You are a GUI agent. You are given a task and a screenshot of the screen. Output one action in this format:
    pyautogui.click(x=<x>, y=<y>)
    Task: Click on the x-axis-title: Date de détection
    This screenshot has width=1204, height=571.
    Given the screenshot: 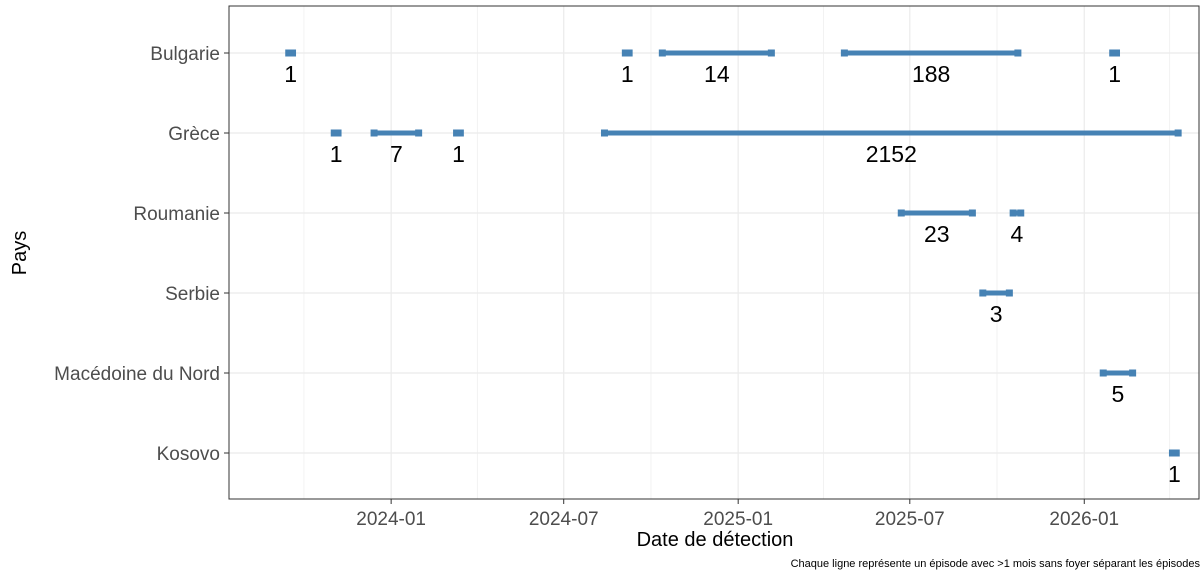 What is the action you would take?
    pyautogui.click(x=715, y=540)
    